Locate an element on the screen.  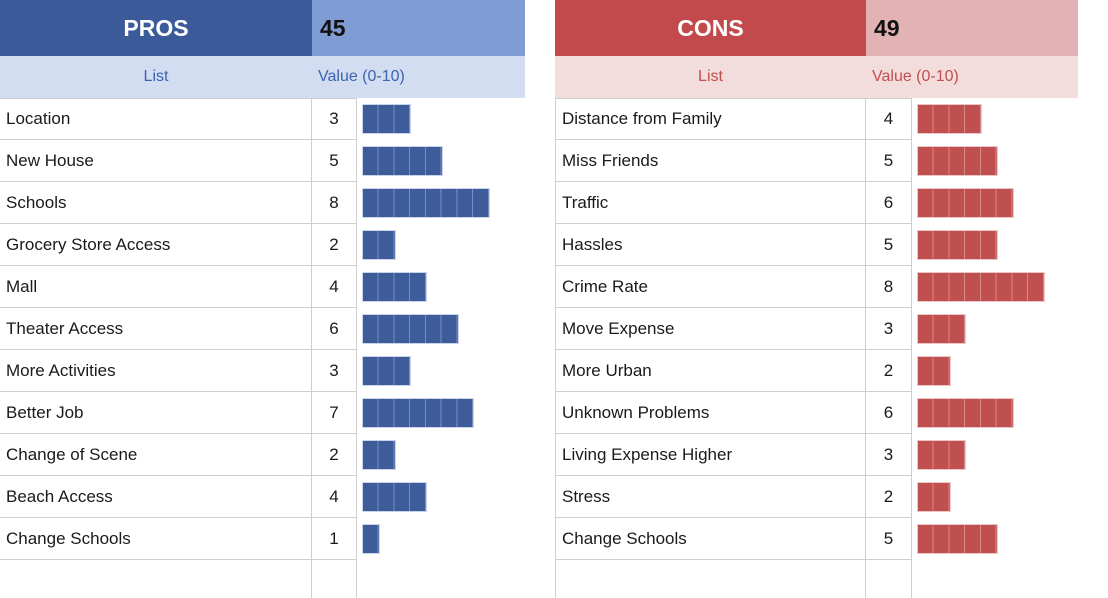
table-row: Beach Access 4 is located at coordinates (262, 497).